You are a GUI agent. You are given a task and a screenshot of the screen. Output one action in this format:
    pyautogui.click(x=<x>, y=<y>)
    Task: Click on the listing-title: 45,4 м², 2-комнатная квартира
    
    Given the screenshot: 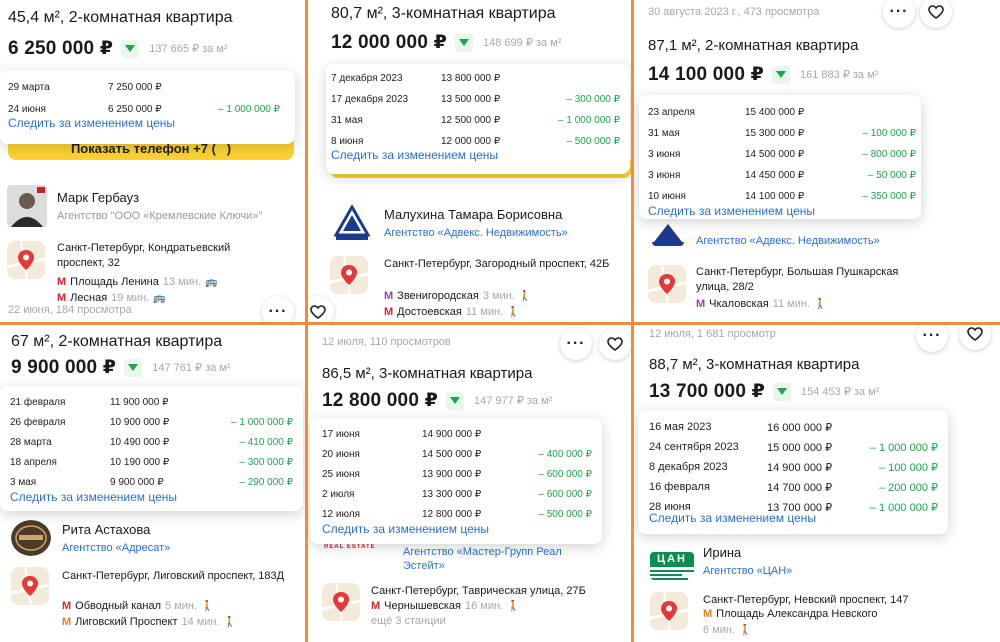 What is the action you would take?
    pyautogui.click(x=120, y=17)
    